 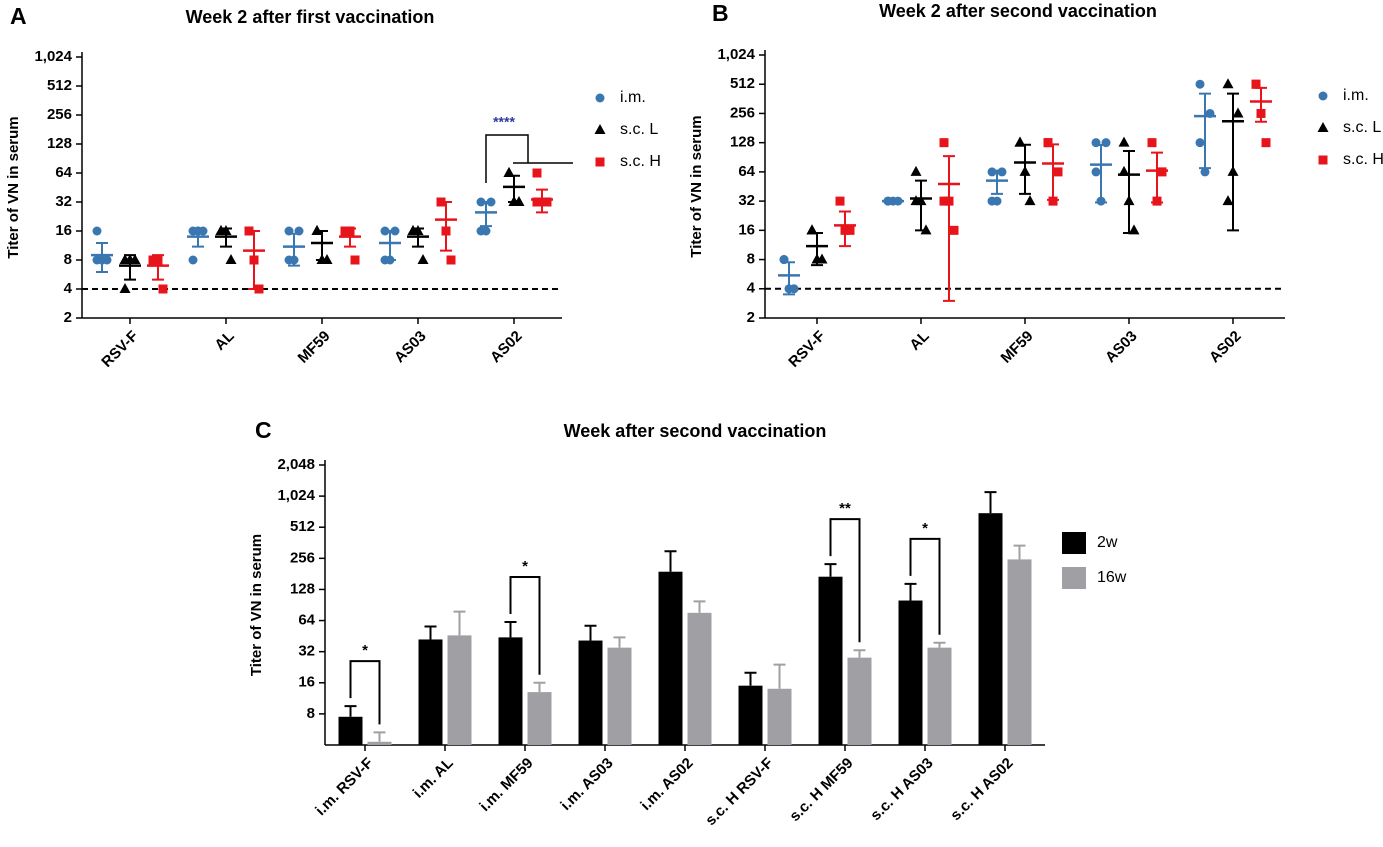 What do you see at coordinates (68, 288) in the screenshot?
I see `y-tick-label: 4` at bounding box center [68, 288].